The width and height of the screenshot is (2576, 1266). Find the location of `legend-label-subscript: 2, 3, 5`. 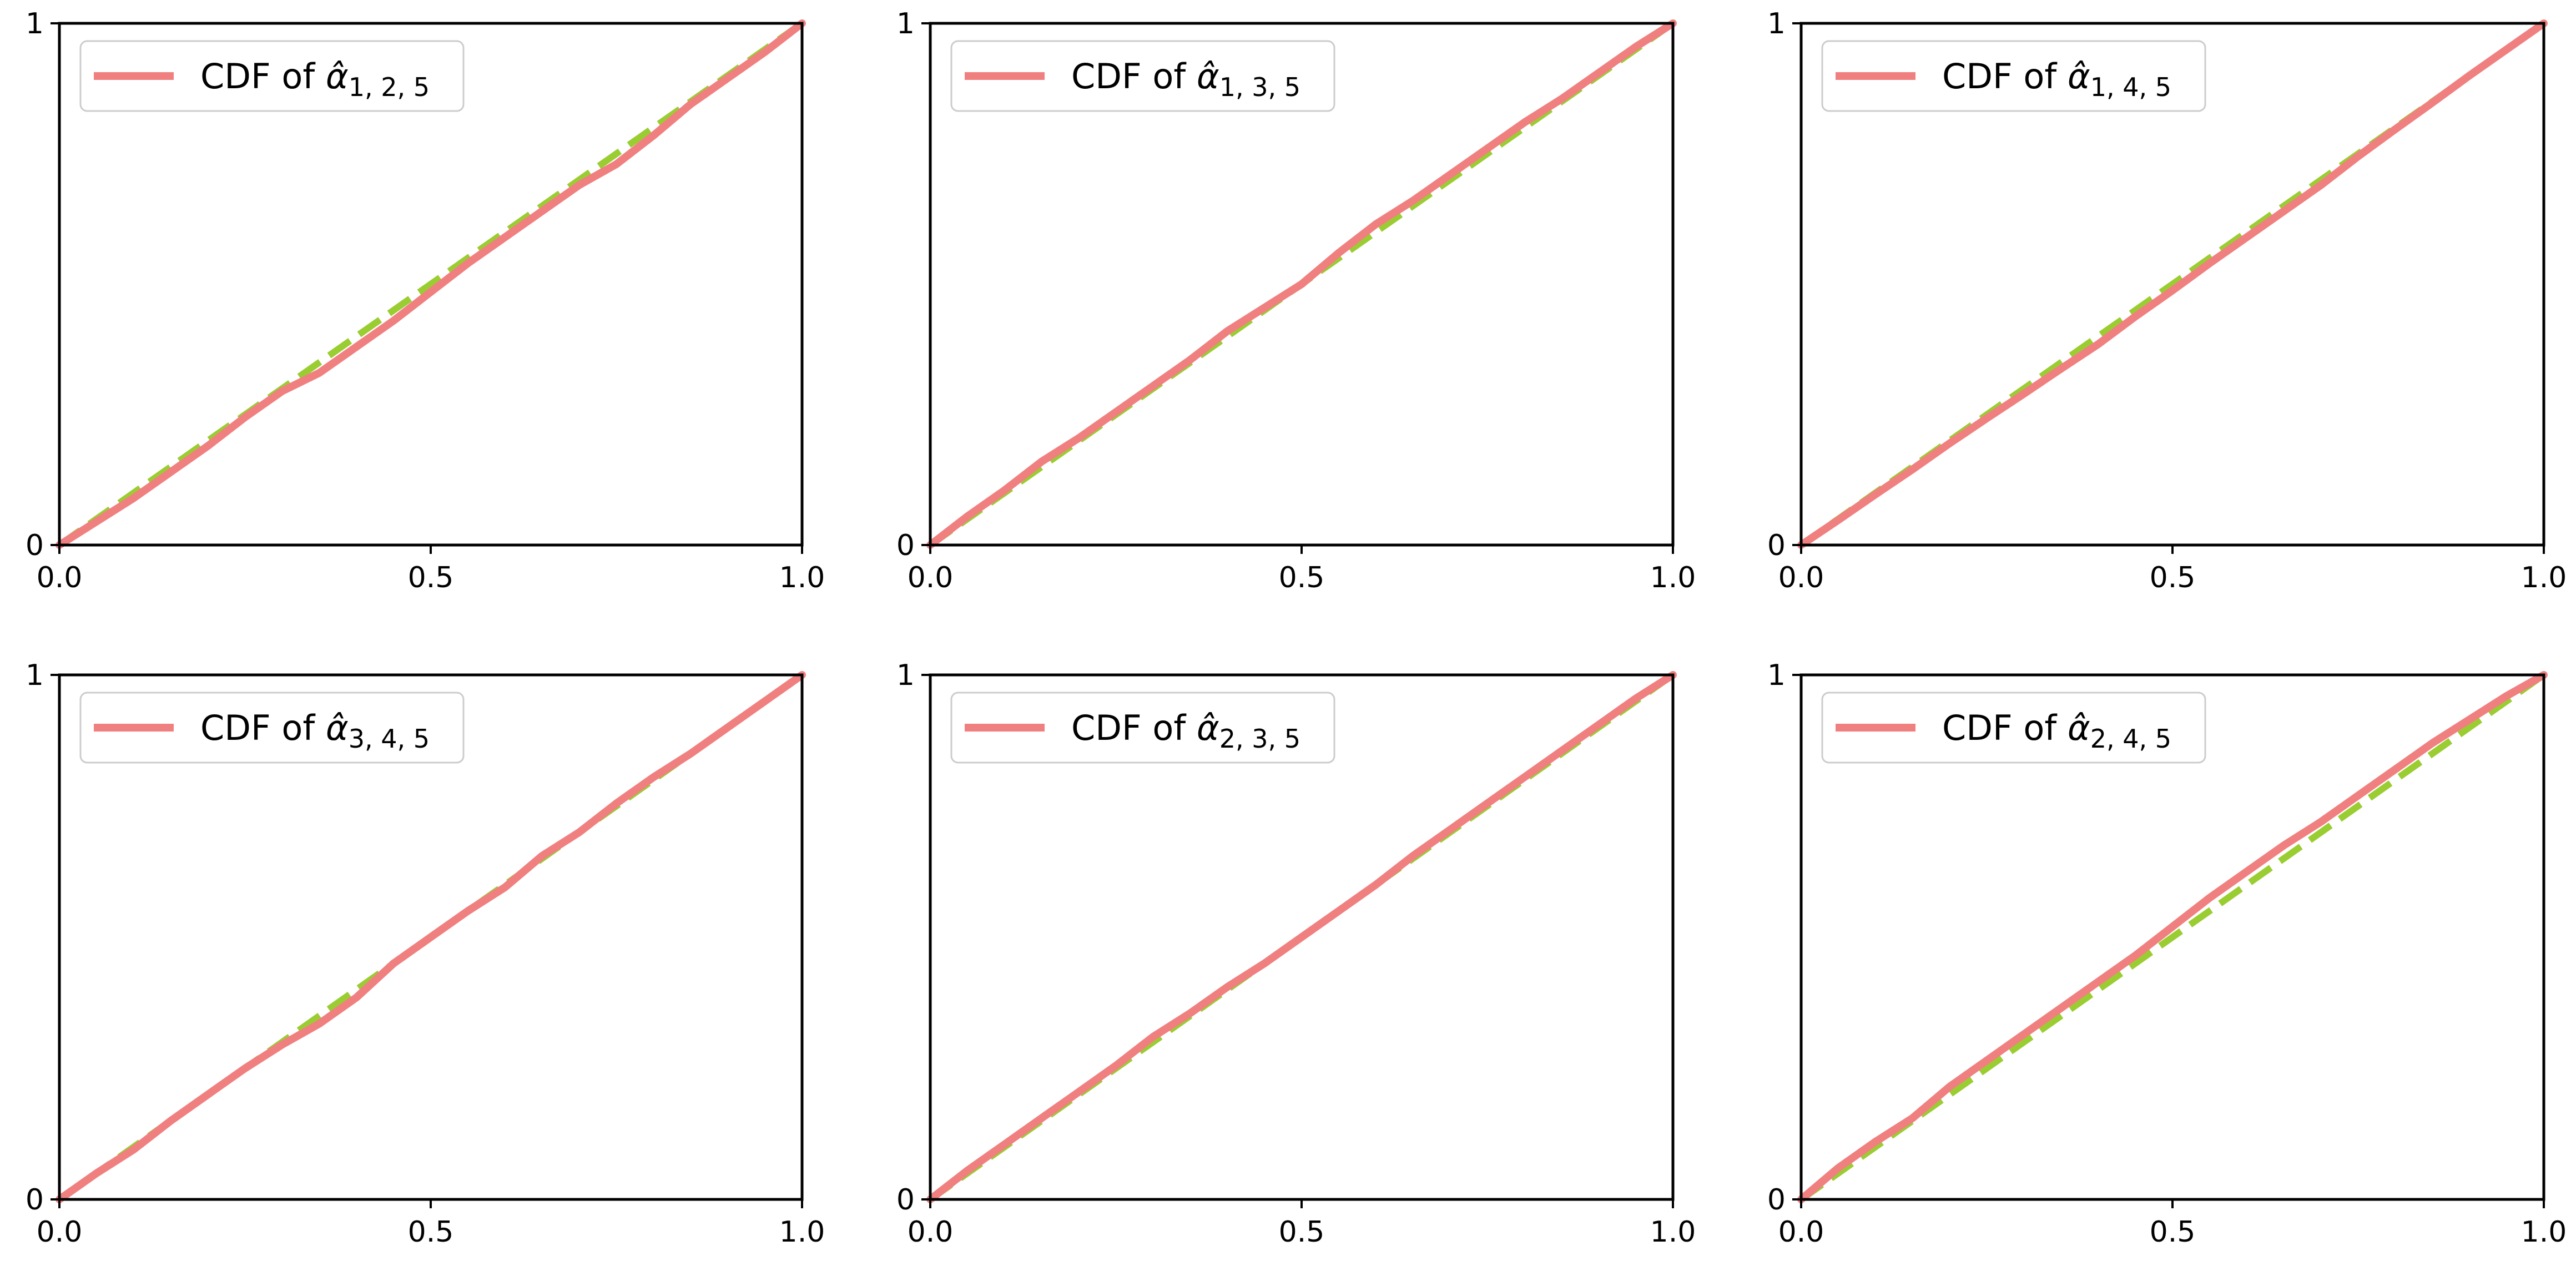

legend-label-subscript: 2, 3, 5 is located at coordinates (1259, 739).